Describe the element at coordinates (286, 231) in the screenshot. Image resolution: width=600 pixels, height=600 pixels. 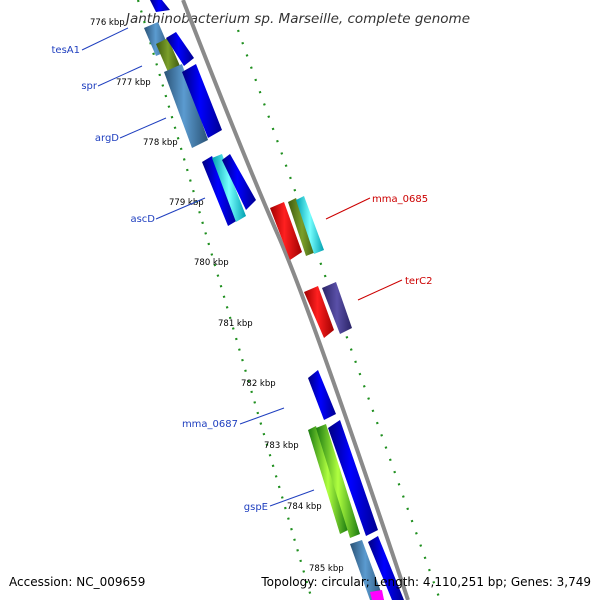
I see `gene-block-mma_0685-red` at that location.